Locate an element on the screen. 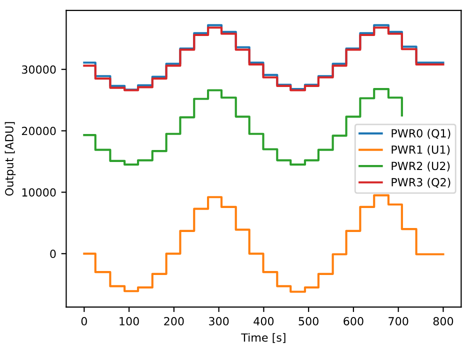 The height and width of the screenshot is (347, 473). x-tick-label: 700 is located at coordinates (398, 321).